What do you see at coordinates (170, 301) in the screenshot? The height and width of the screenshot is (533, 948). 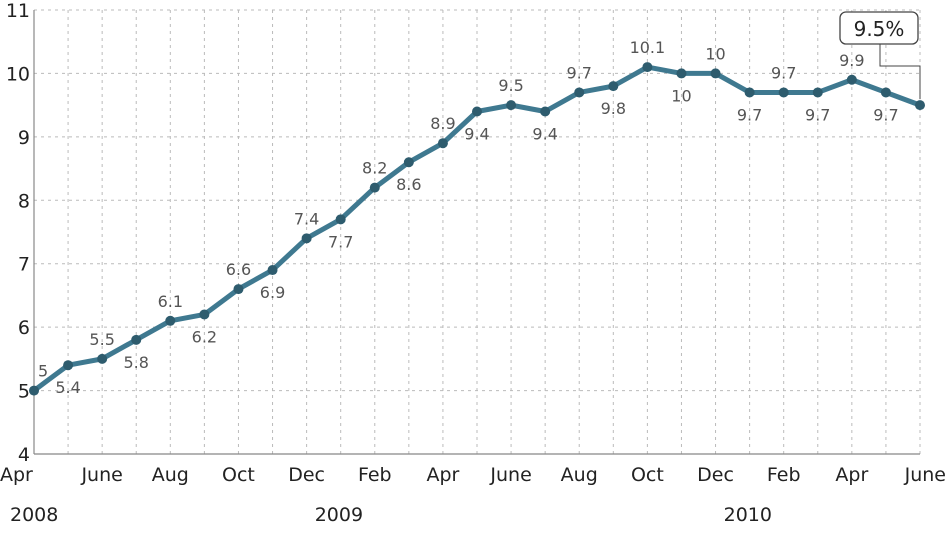 I see `data-label: 6.1` at bounding box center [170, 301].